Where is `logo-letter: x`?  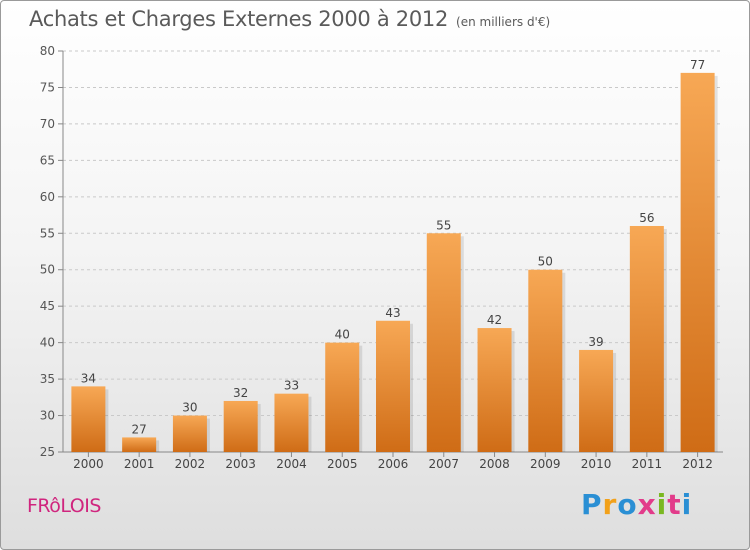 logo-letter: x is located at coordinates (647, 504).